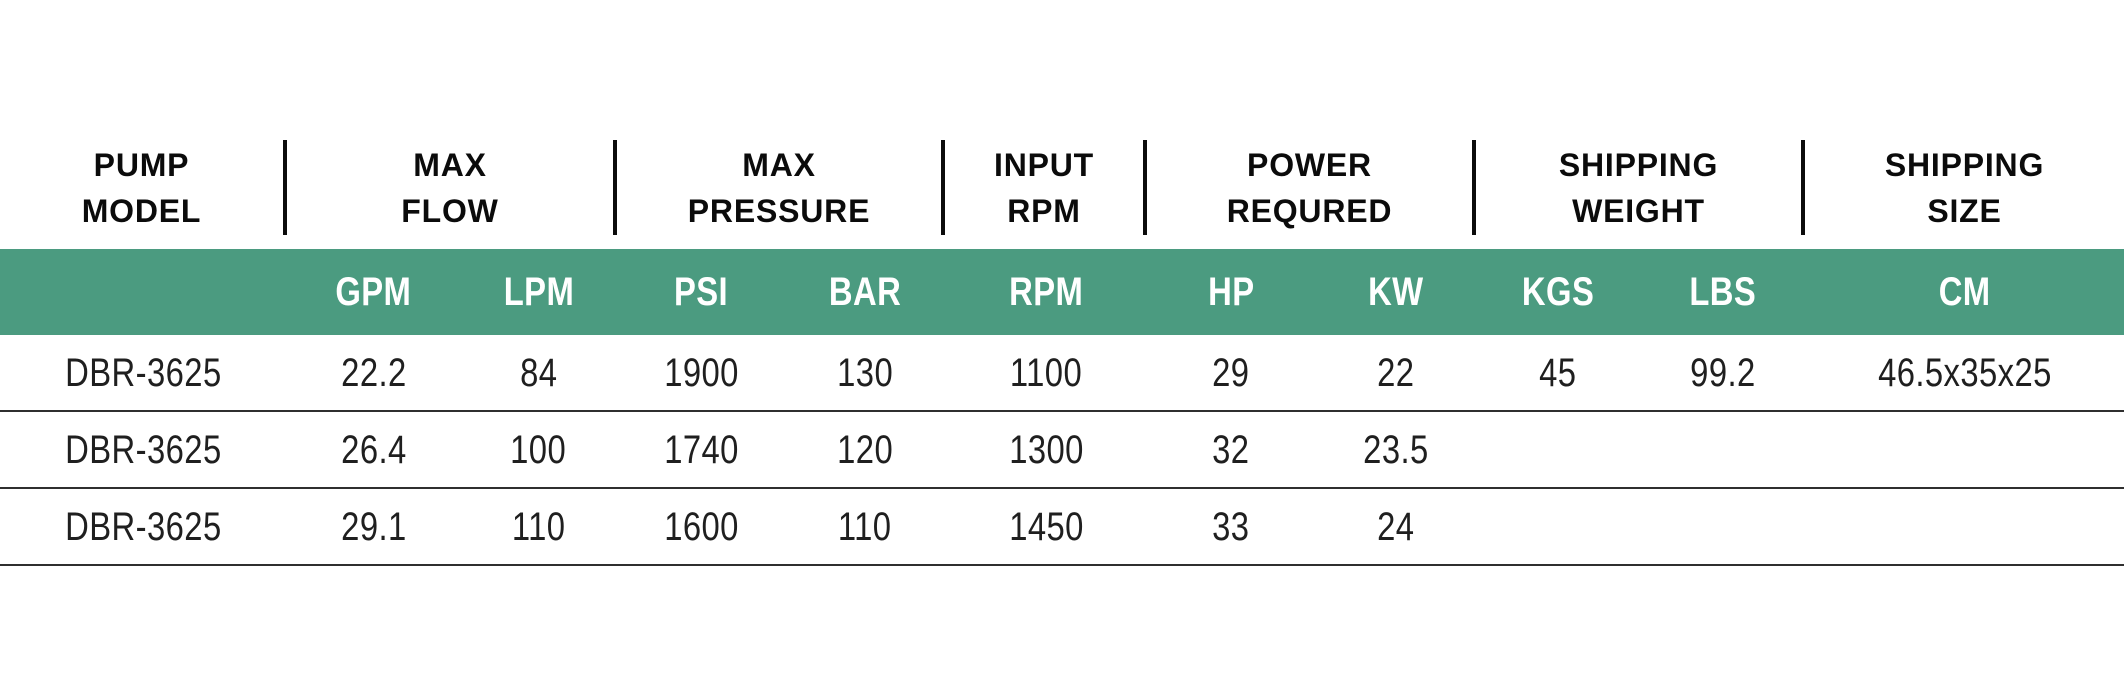  Describe the element at coordinates (1309, 210) in the screenshot. I see `header-line: REQURED` at that location.